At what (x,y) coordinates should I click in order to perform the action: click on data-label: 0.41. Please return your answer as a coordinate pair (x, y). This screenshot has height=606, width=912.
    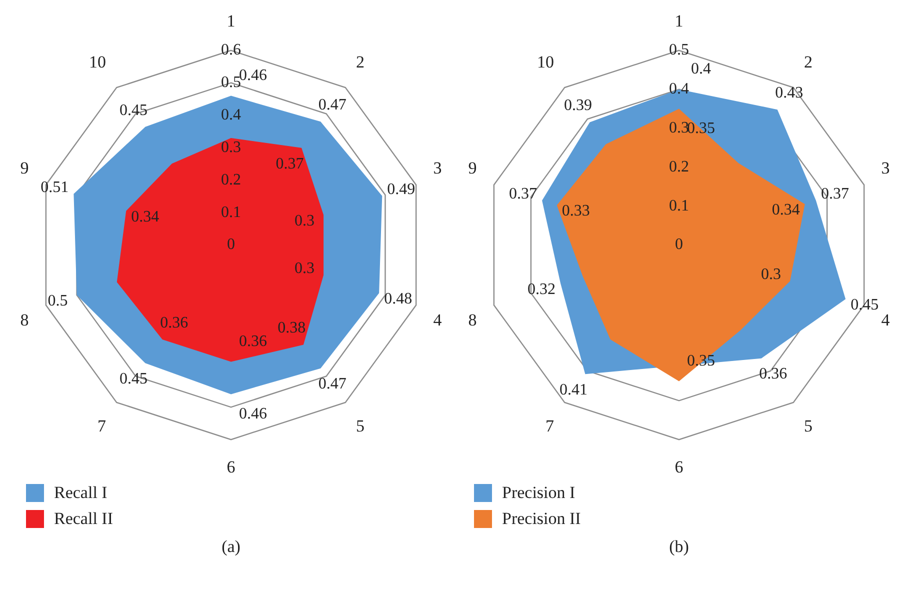
    Looking at the image, I should click on (573, 389).